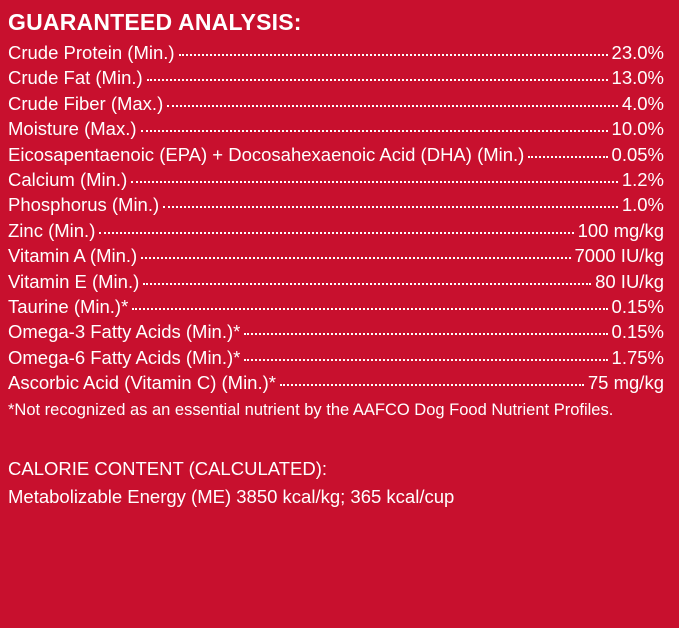 Image resolution: width=679 pixels, height=628 pixels. What do you see at coordinates (73, 256) in the screenshot?
I see `nutrient-label: Vitamin A (Min.)` at bounding box center [73, 256].